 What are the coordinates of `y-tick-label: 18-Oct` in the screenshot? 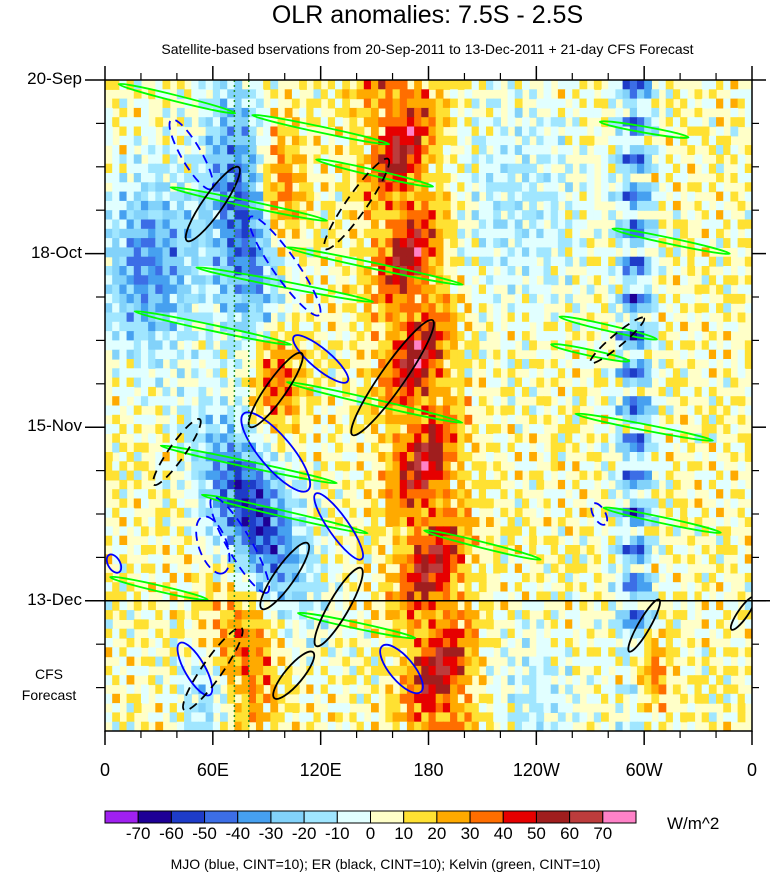 It's located at (56, 252).